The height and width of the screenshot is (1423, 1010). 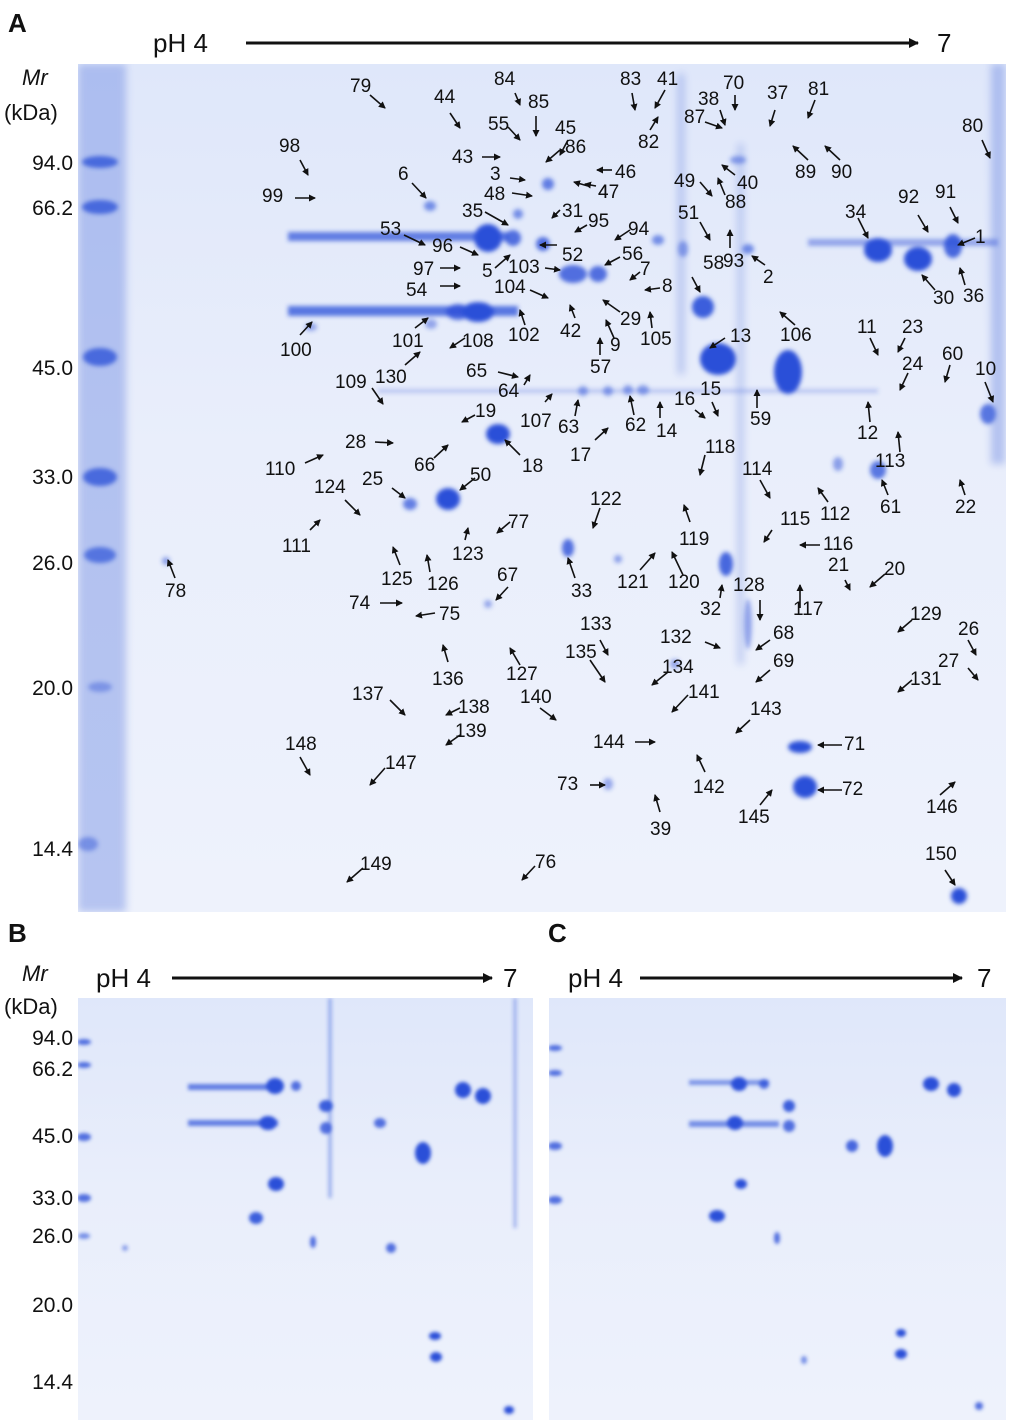 What do you see at coordinates (376, 864) in the screenshot?
I see `spot-label-149: 149` at bounding box center [376, 864].